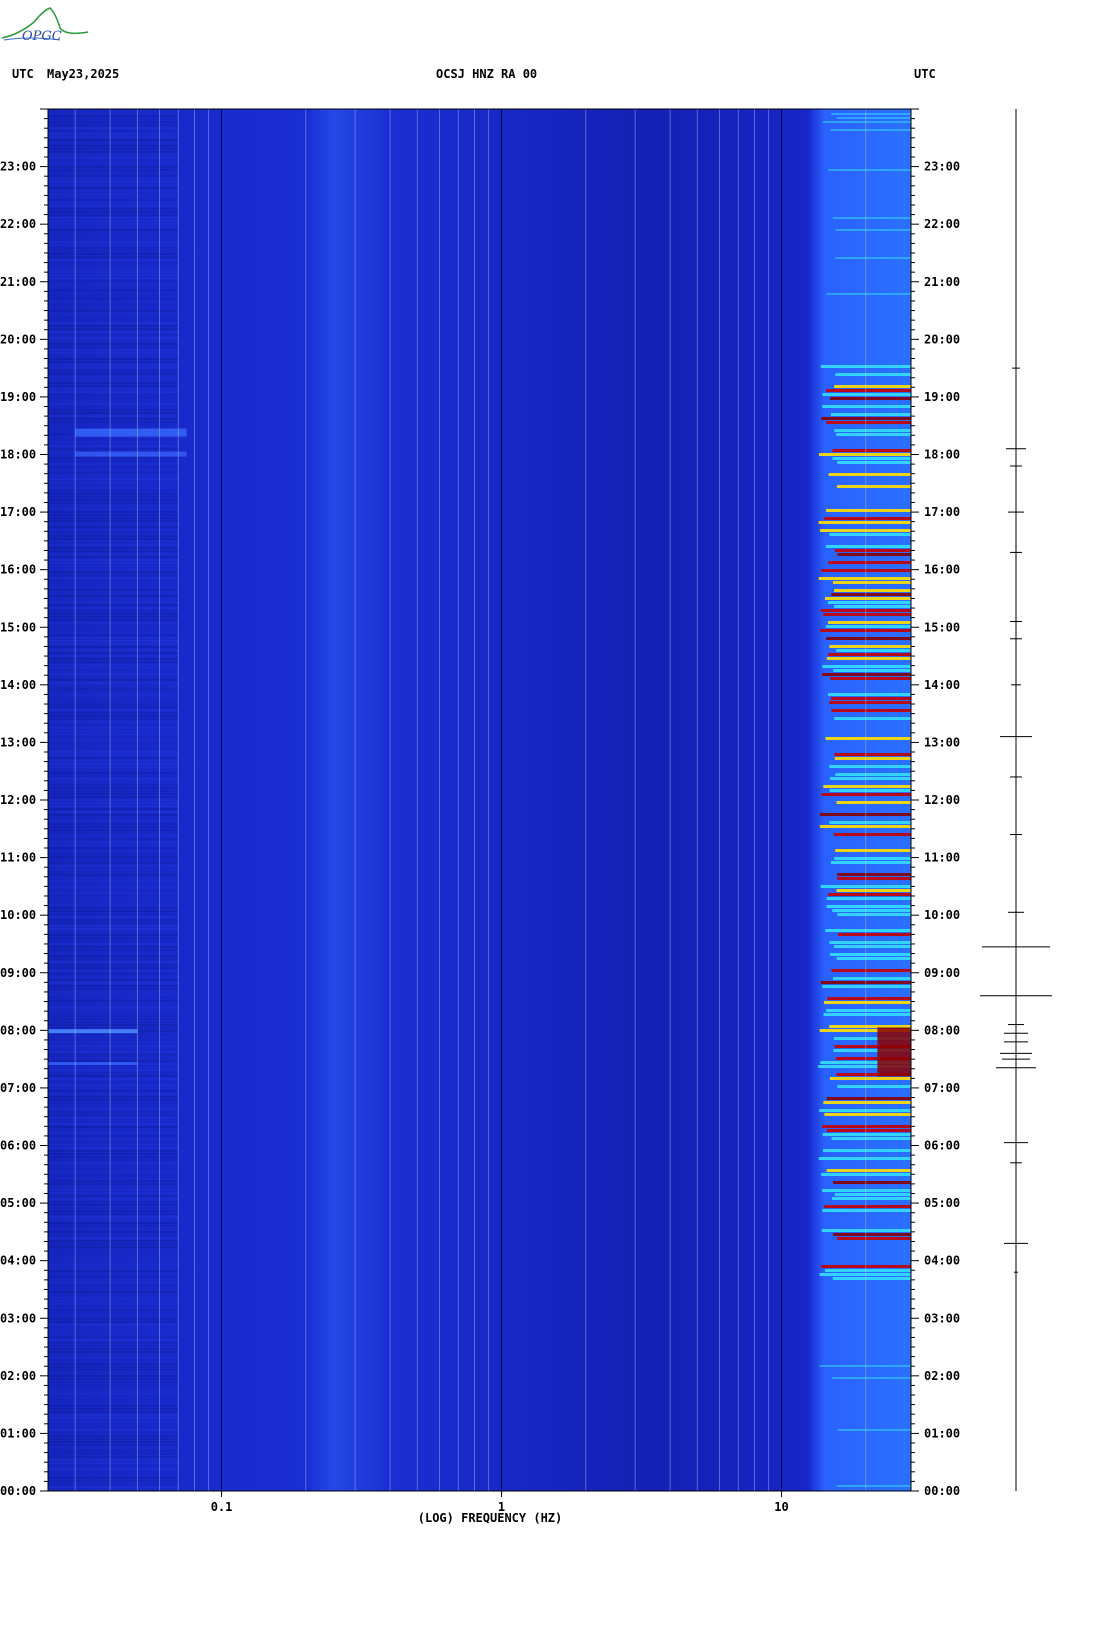 This screenshot has width=1102, height=1634. What do you see at coordinates (18, 1030) in the screenshot?
I see `time-tick-label-left: 08:00` at bounding box center [18, 1030].